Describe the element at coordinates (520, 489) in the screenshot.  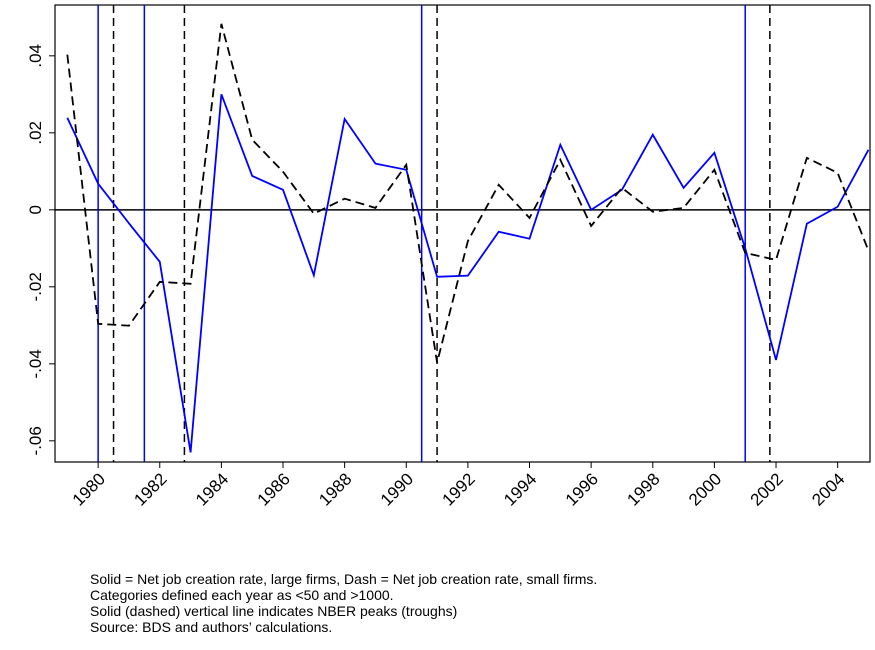
I see `x-tick-label: 1994` at that location.